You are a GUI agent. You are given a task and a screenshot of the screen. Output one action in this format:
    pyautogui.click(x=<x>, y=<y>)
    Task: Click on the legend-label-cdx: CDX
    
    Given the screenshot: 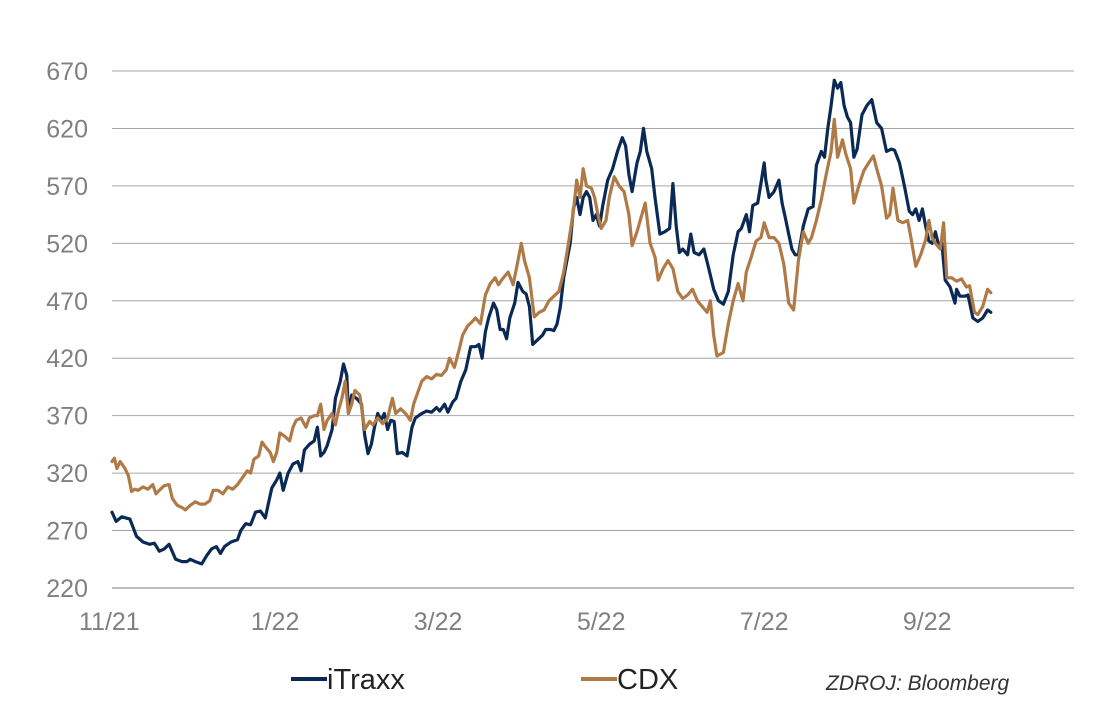 What is the action you would take?
    pyautogui.click(x=647, y=680)
    